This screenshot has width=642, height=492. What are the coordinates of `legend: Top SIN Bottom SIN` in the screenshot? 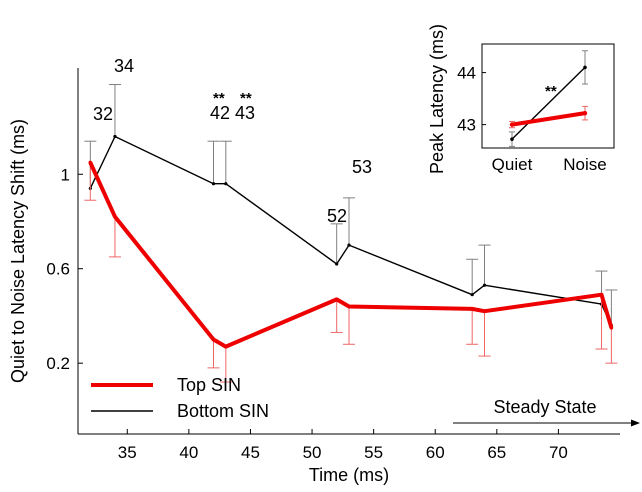 It's located at (180, 398).